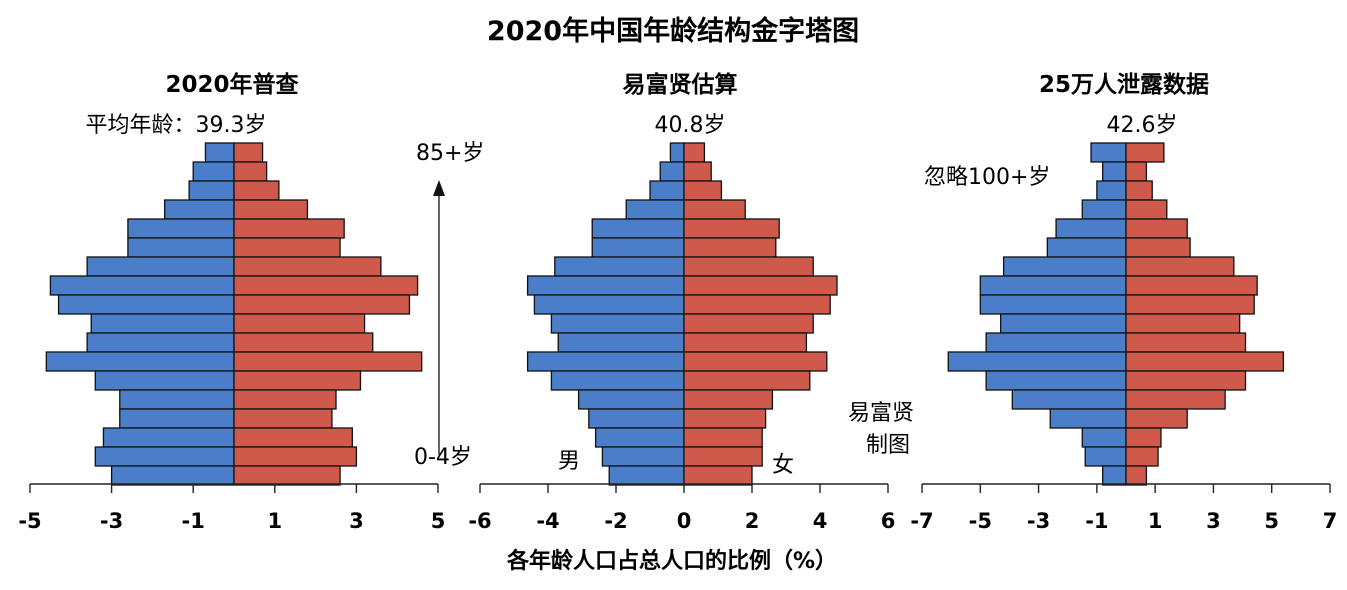 This screenshot has height=590, width=1347. Describe the element at coordinates (231, 84) in the screenshot. I see `panel-title: 2020年普查` at that location.